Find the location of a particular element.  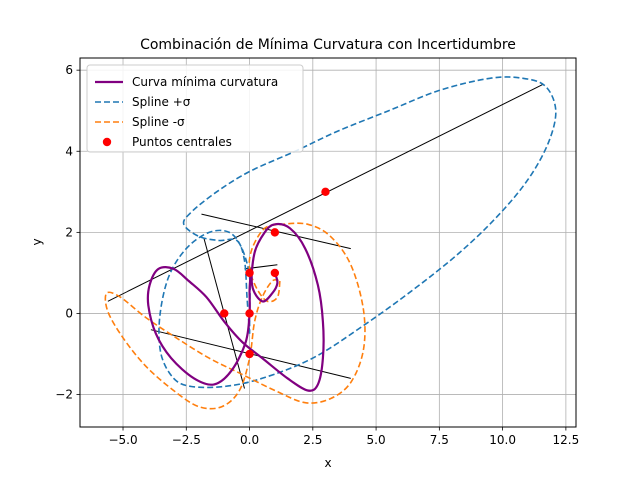

legend-marker is located at coordinates (107, 142).